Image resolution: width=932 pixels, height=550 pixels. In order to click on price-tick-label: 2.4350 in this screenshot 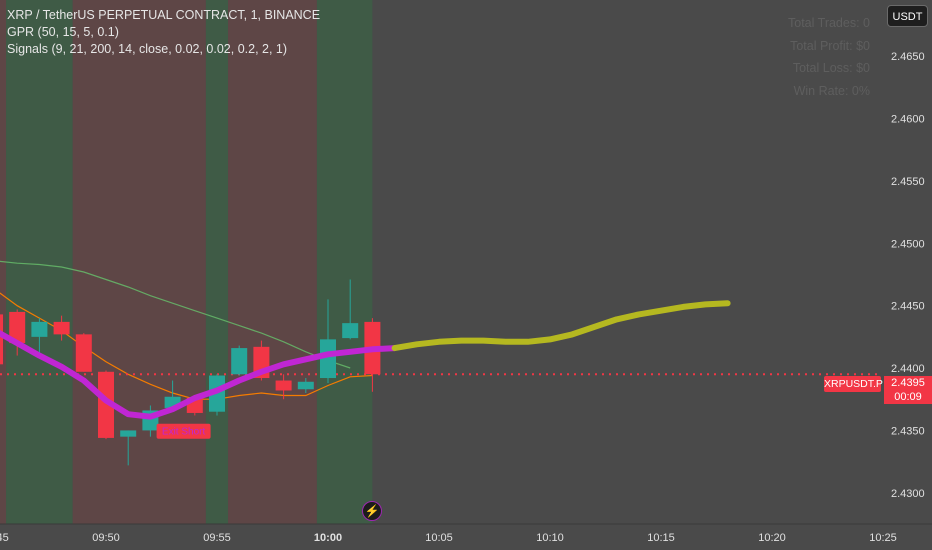, I will do `click(908, 431)`.